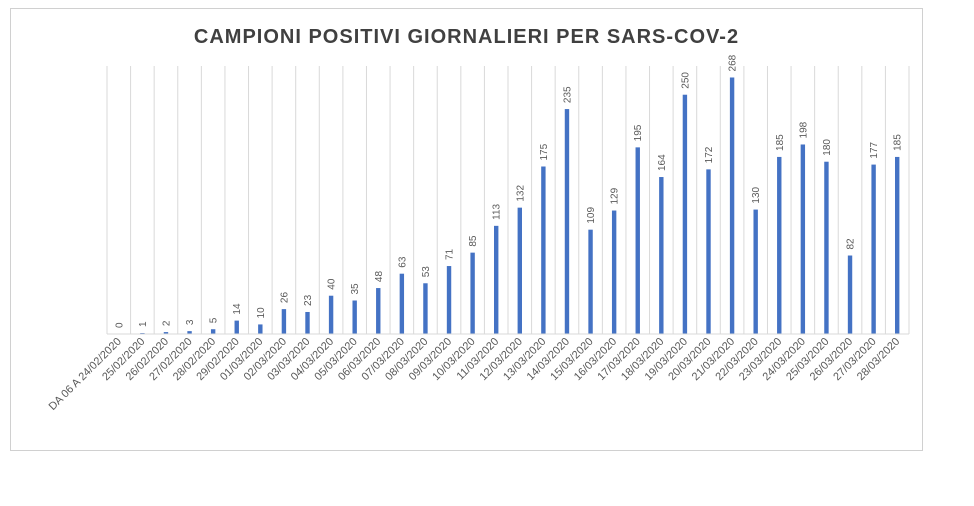  Describe the element at coordinates (308, 300) in the screenshot. I see `data-label: 23` at that location.